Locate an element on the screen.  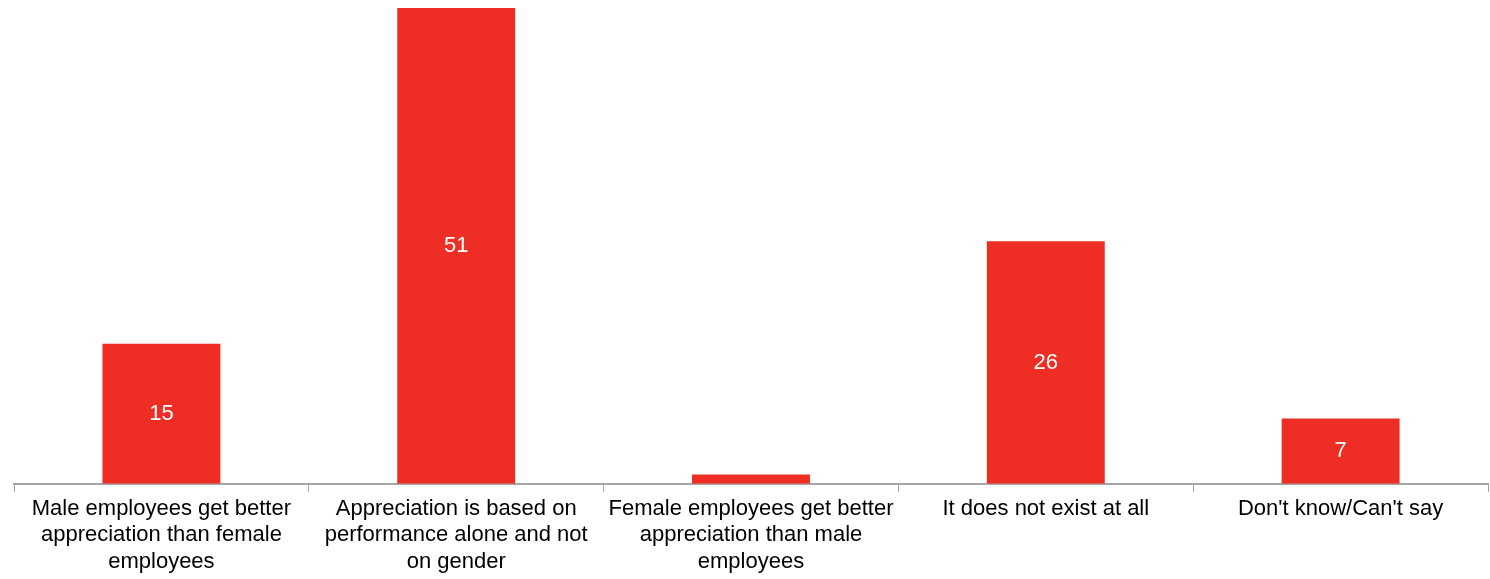
data-label: 7 is located at coordinates (1340, 450).